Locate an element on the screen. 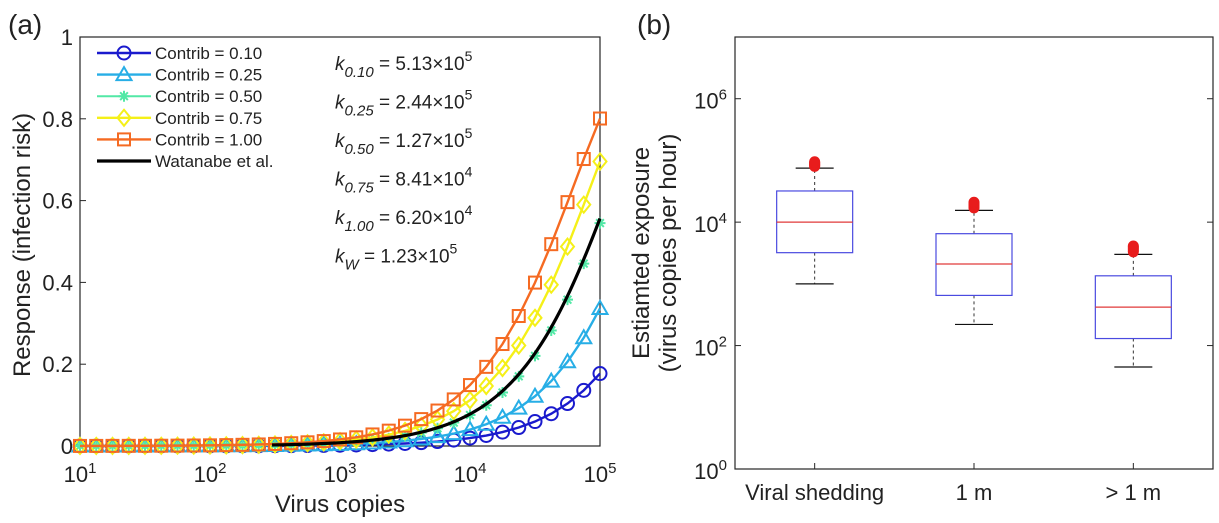 This screenshot has height=523, width=1219. k-annotation: kW = 1.23×105 is located at coordinates (396, 257).